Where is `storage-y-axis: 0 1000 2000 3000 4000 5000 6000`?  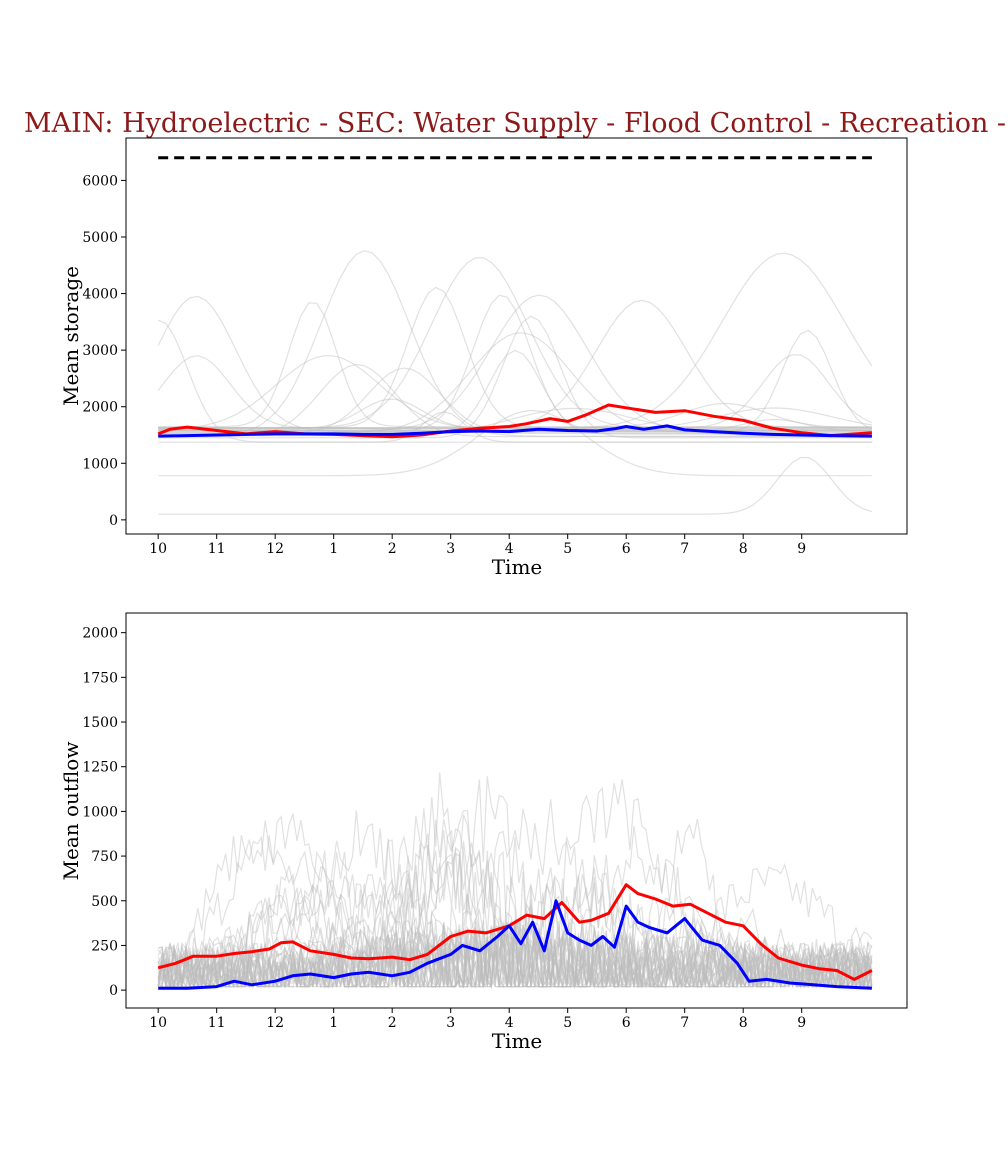 storage-y-axis: 0 1000 2000 3000 4000 5000 6000 is located at coordinates (104, 351).